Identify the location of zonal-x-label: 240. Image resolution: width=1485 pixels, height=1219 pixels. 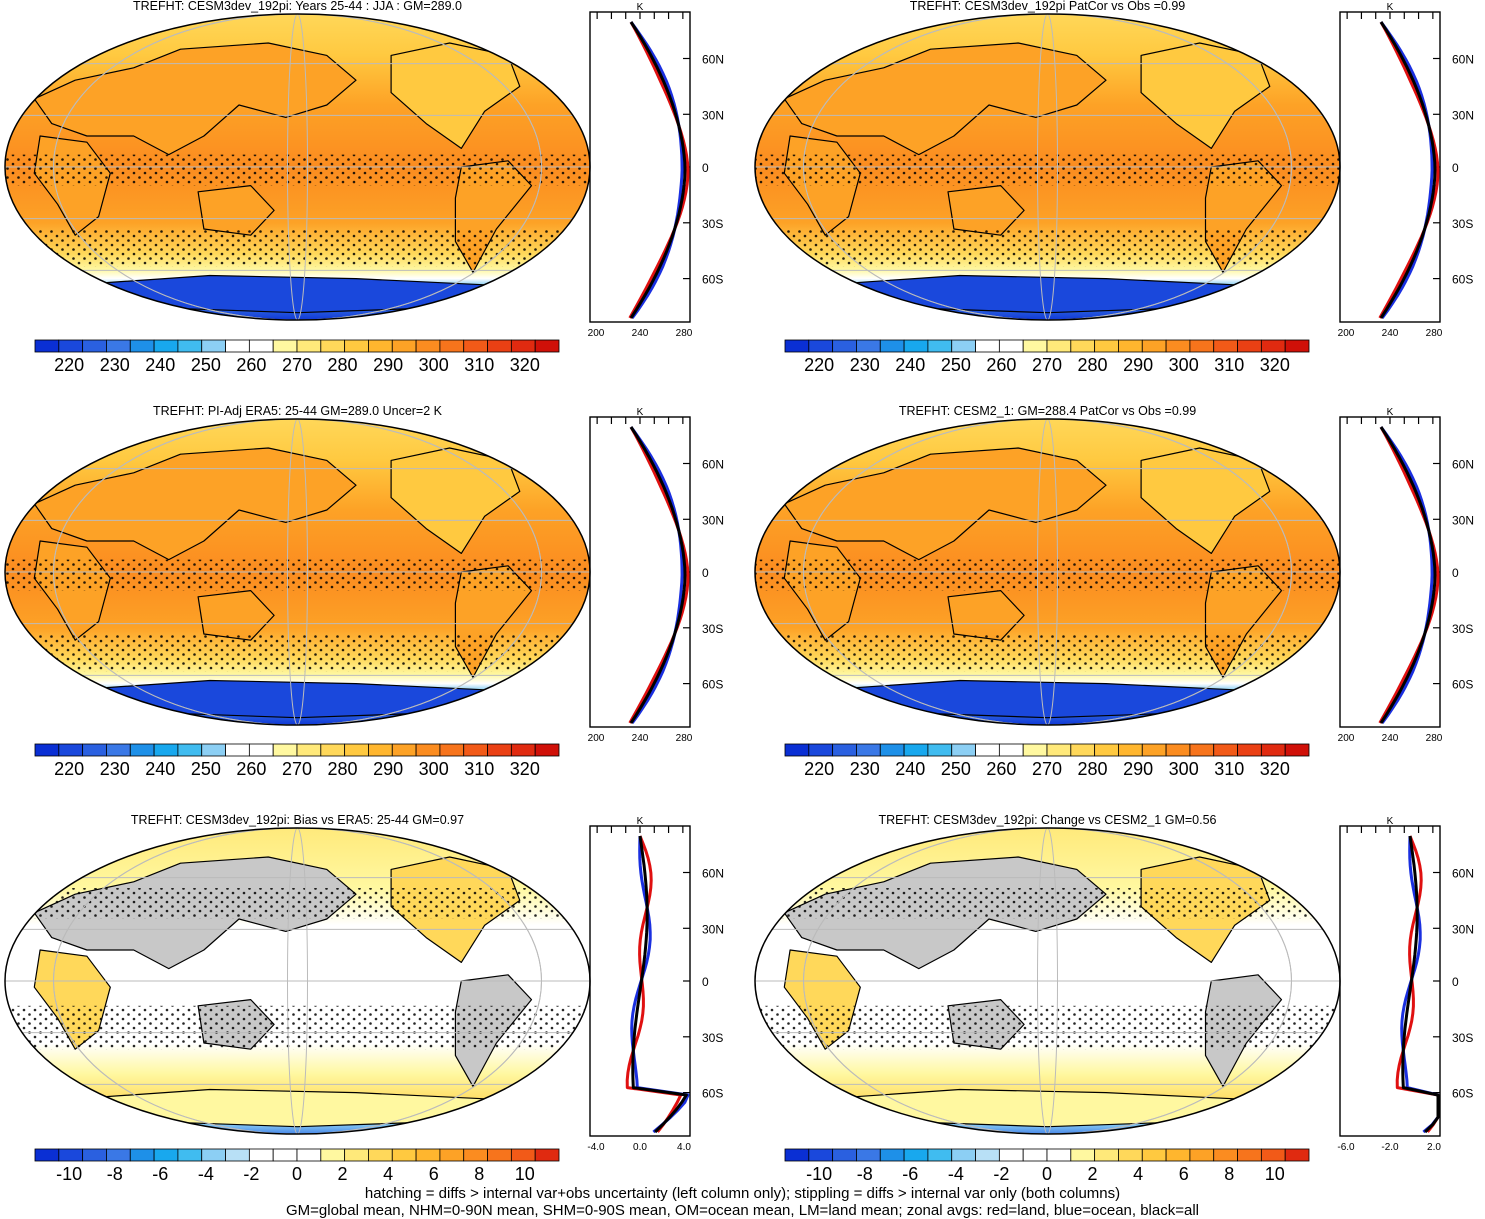
(1390, 333).